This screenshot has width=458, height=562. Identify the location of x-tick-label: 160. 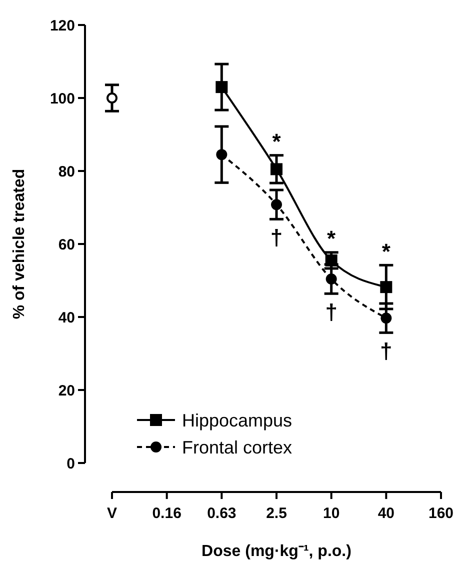
(441, 513).